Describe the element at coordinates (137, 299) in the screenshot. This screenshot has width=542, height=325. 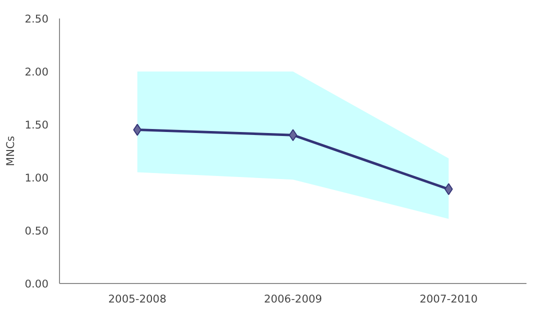
I see `x-tick-label: 2005-2008` at that location.